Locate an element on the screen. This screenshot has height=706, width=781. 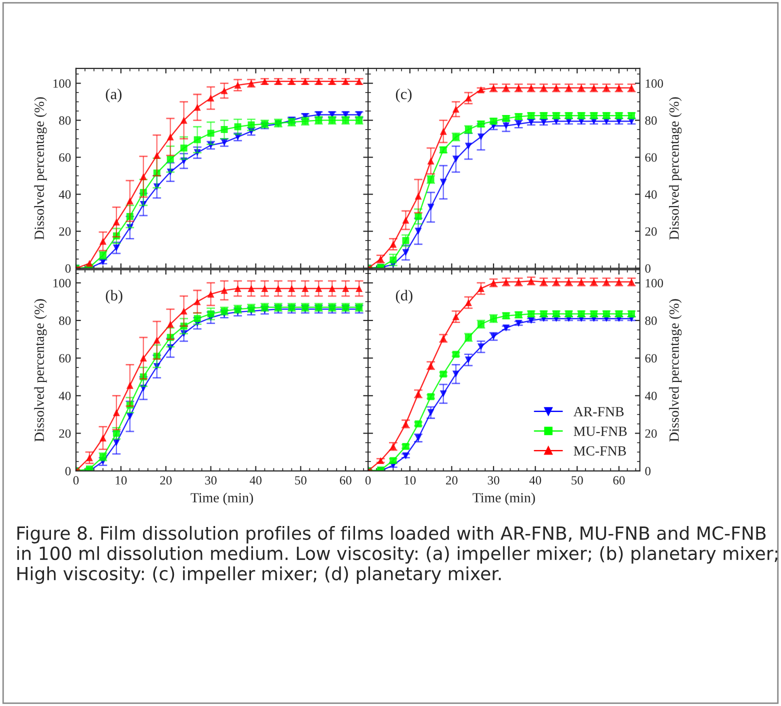
caption: Figure 8. Film dissolution profiles of films loaded with AR-FNB, MU-FNB and MC-FNB in 100 ml dissolution medium. Low viscosity: (a) impeller mixer; (b) planetary mixer; High viscosity: (c) impeller mixer; (d) planetary mixer. is located at coordinates (397, 555).